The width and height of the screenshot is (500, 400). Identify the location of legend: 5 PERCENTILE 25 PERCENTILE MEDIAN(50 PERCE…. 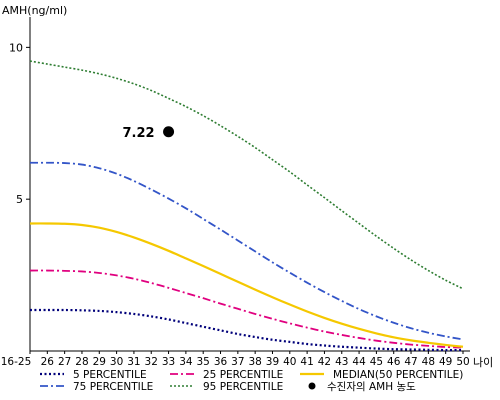
(251, 381).